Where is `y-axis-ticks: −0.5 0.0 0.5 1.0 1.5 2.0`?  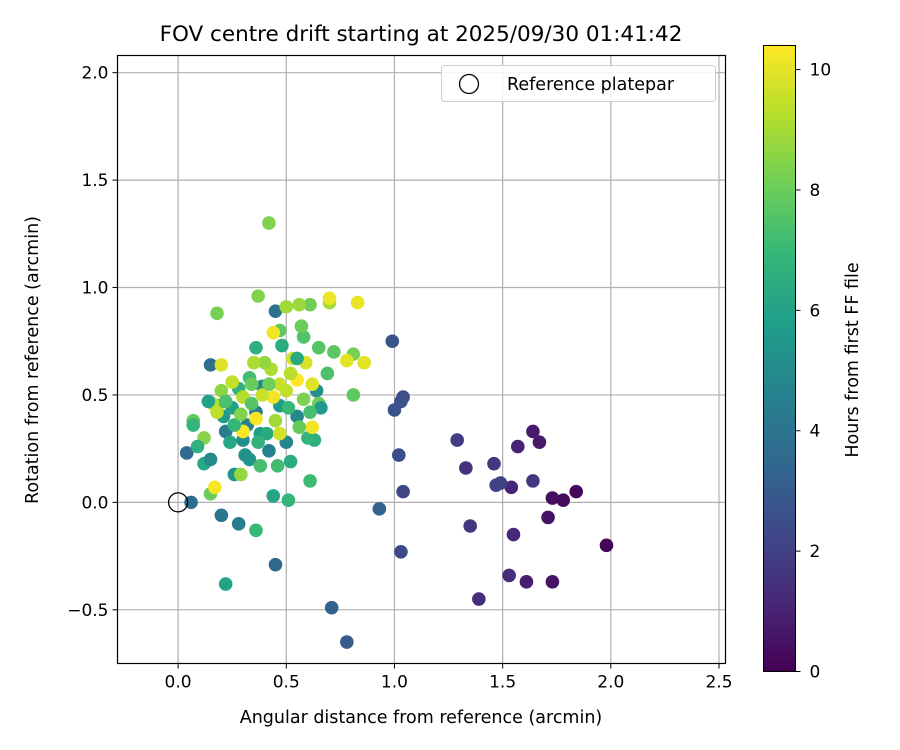 y-axis-ticks: −0.5 0.0 0.5 1.0 1.5 2.0 is located at coordinates (92, 342).